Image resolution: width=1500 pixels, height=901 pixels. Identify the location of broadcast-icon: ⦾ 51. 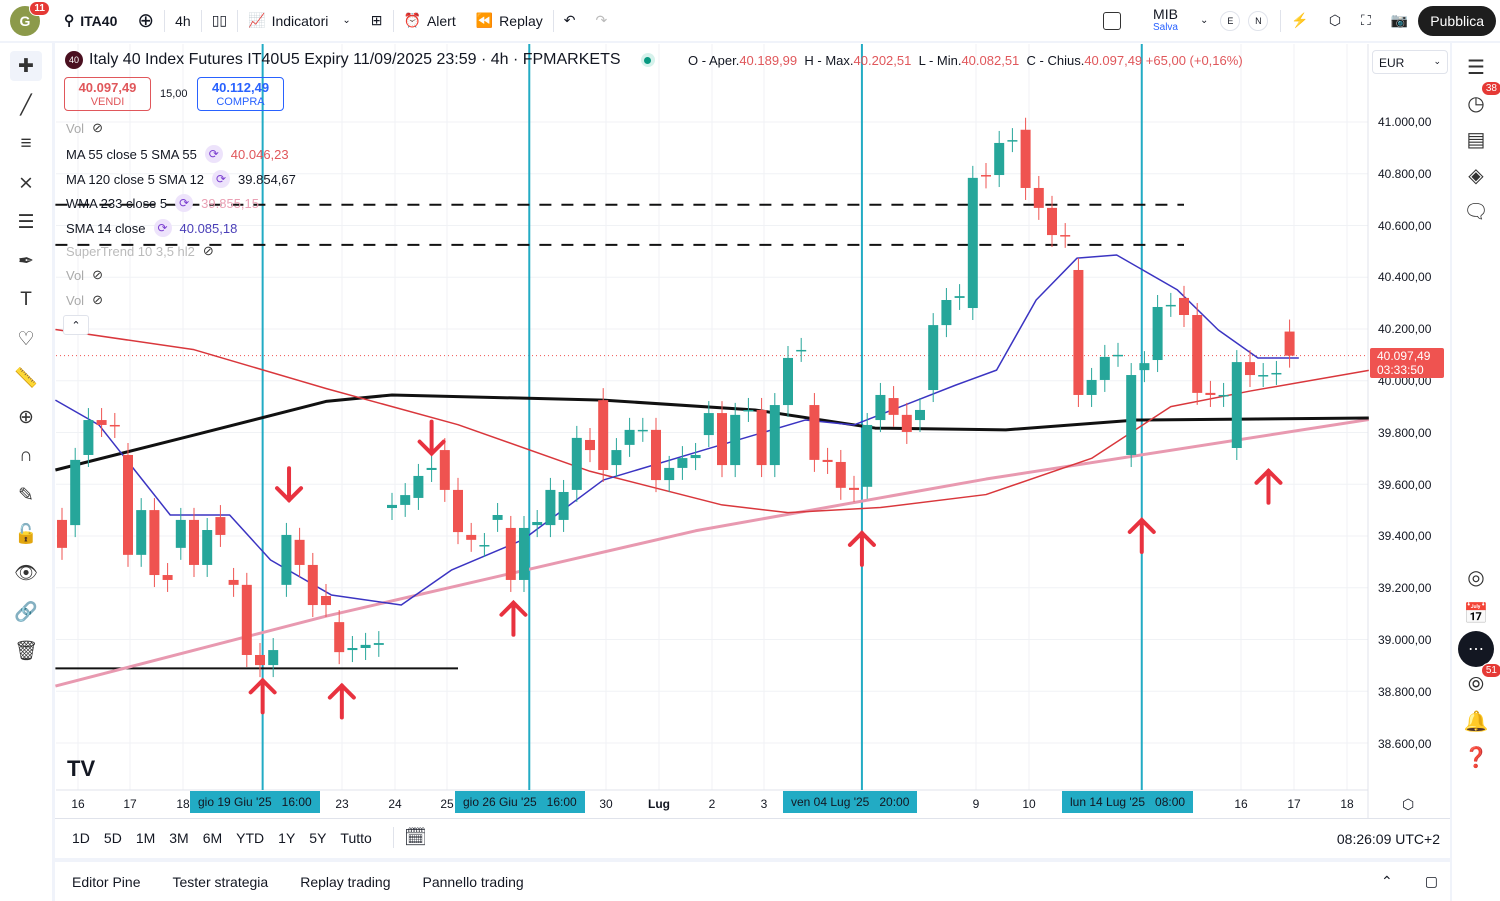
(1479, 683).